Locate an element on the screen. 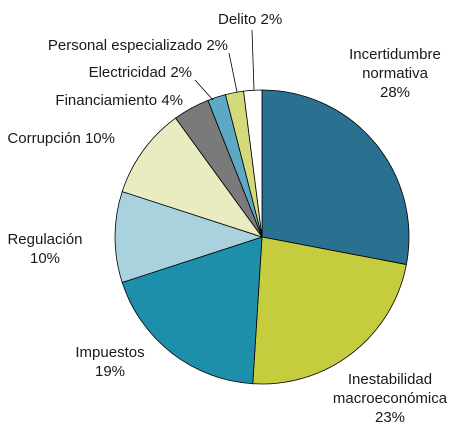 The image size is (456, 436). slice-label: Electricidad 2% is located at coordinates (140, 72).